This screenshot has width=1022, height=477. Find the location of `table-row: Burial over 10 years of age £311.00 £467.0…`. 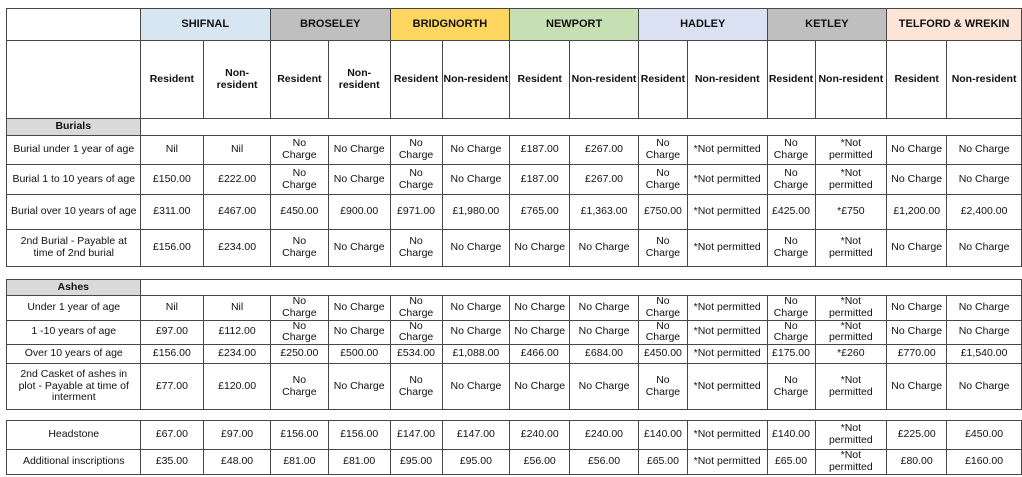

table-row: Burial over 10 years of age £311.00 £467.0… is located at coordinates (514, 212).